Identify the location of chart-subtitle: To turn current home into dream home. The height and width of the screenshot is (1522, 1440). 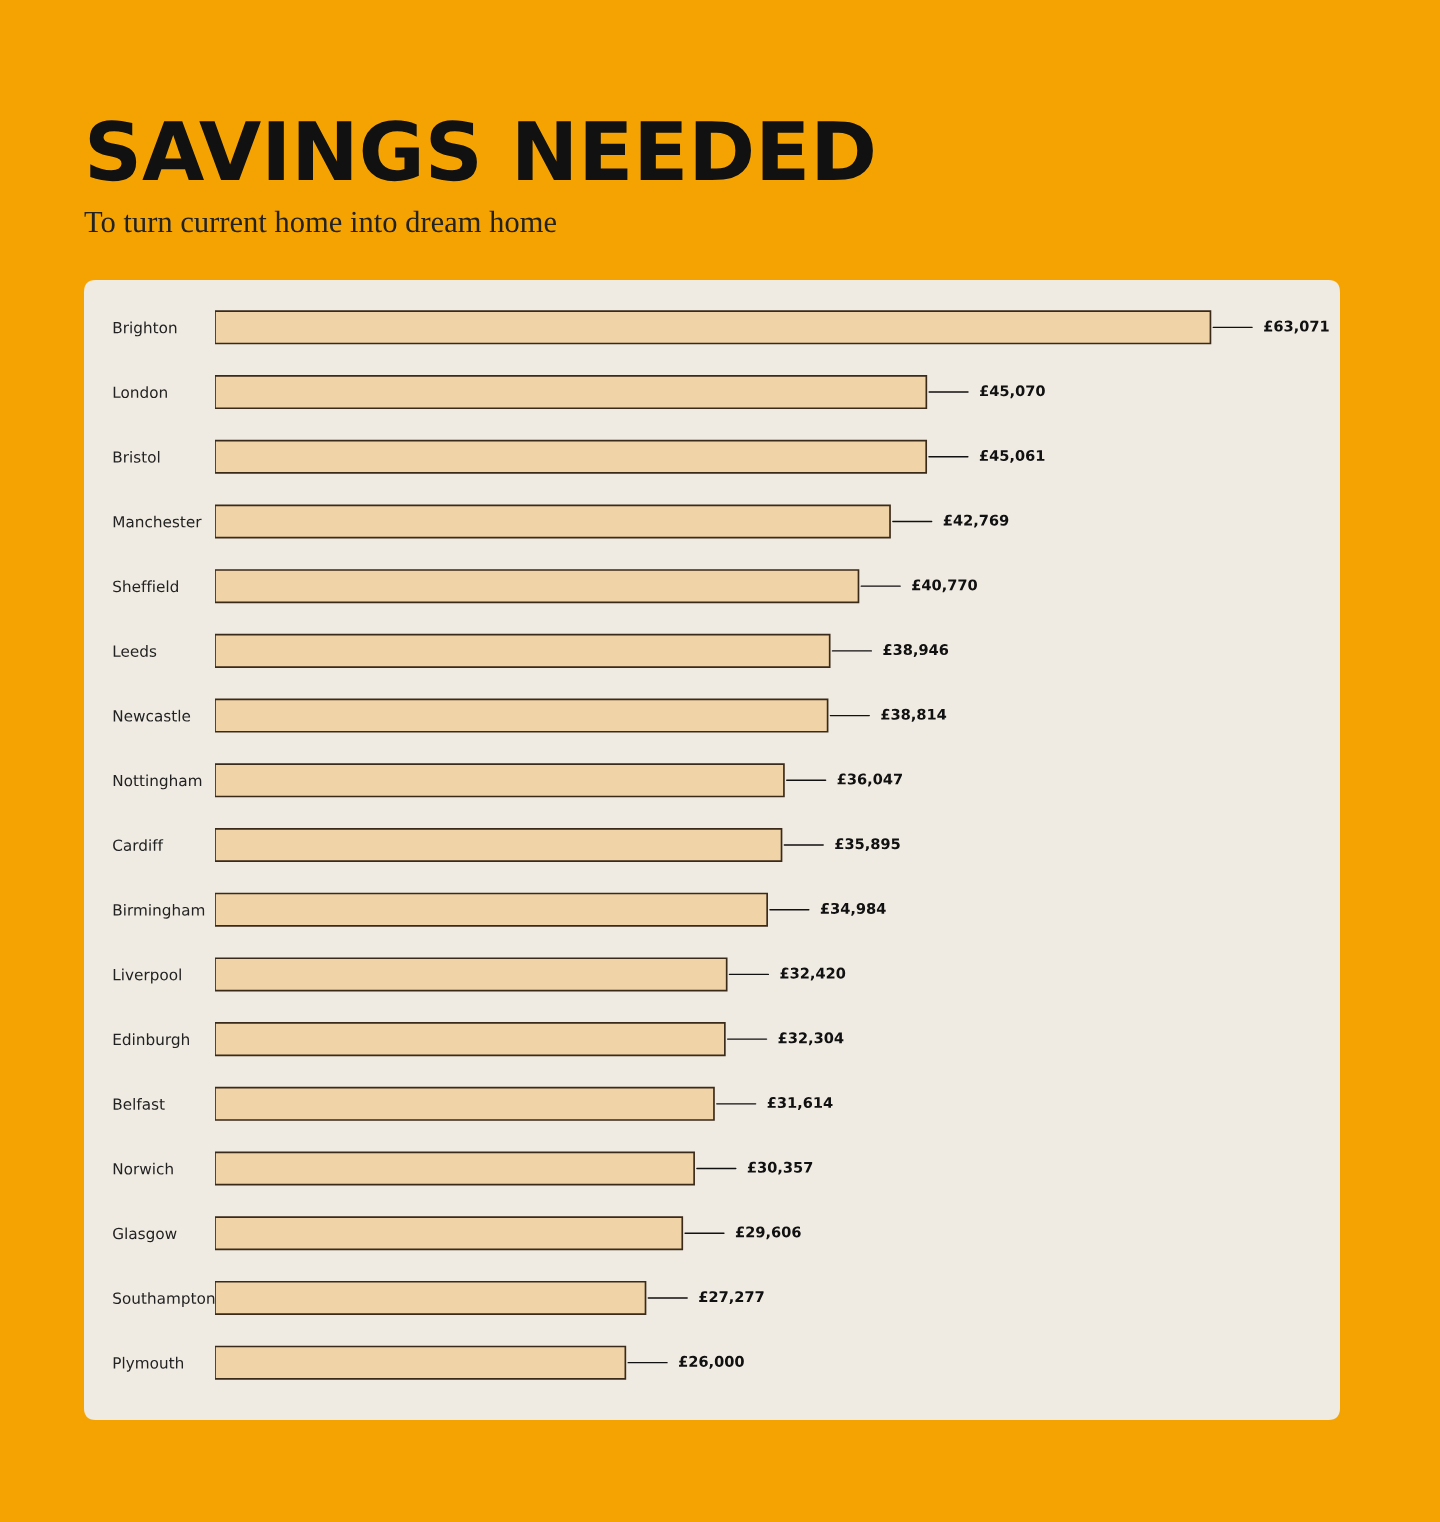
(320, 221).